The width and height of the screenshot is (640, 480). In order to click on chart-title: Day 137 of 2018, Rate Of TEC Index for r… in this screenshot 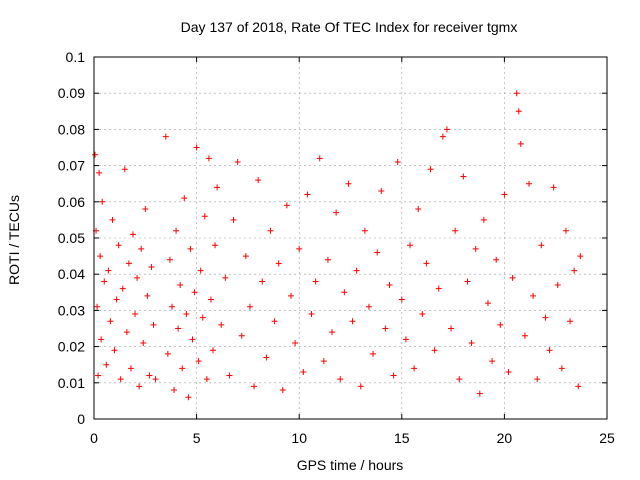, I will do `click(349, 27)`.